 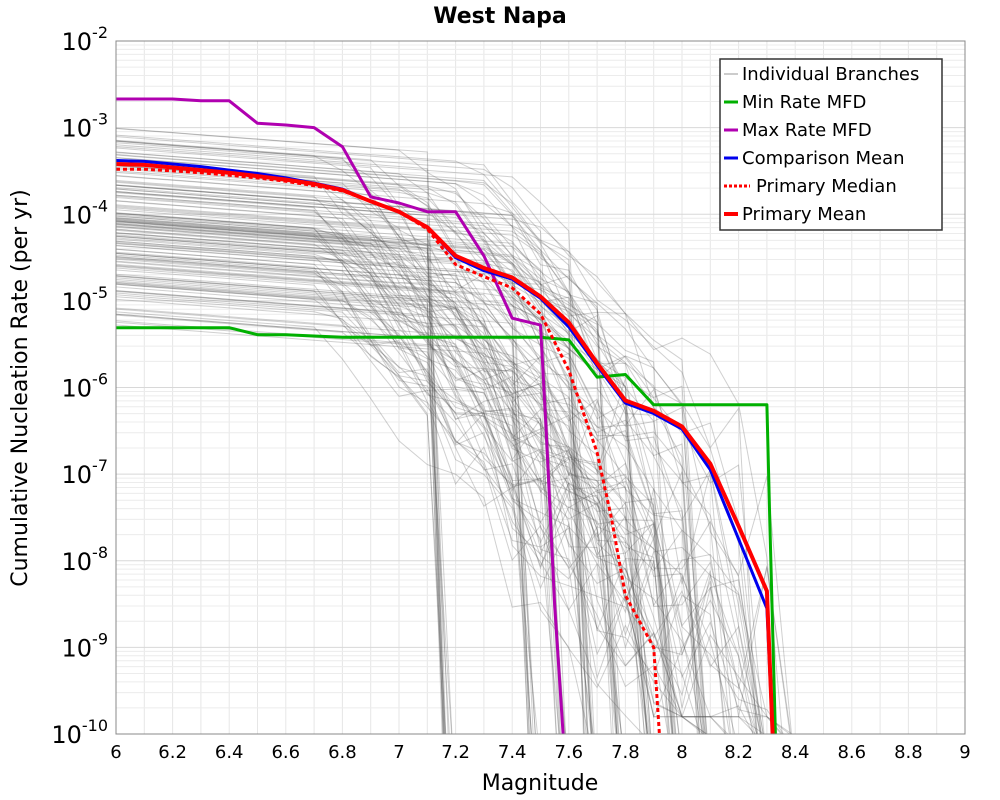 What do you see at coordinates (540, 783) in the screenshot?
I see `x-axis-title: Magnitude` at bounding box center [540, 783].